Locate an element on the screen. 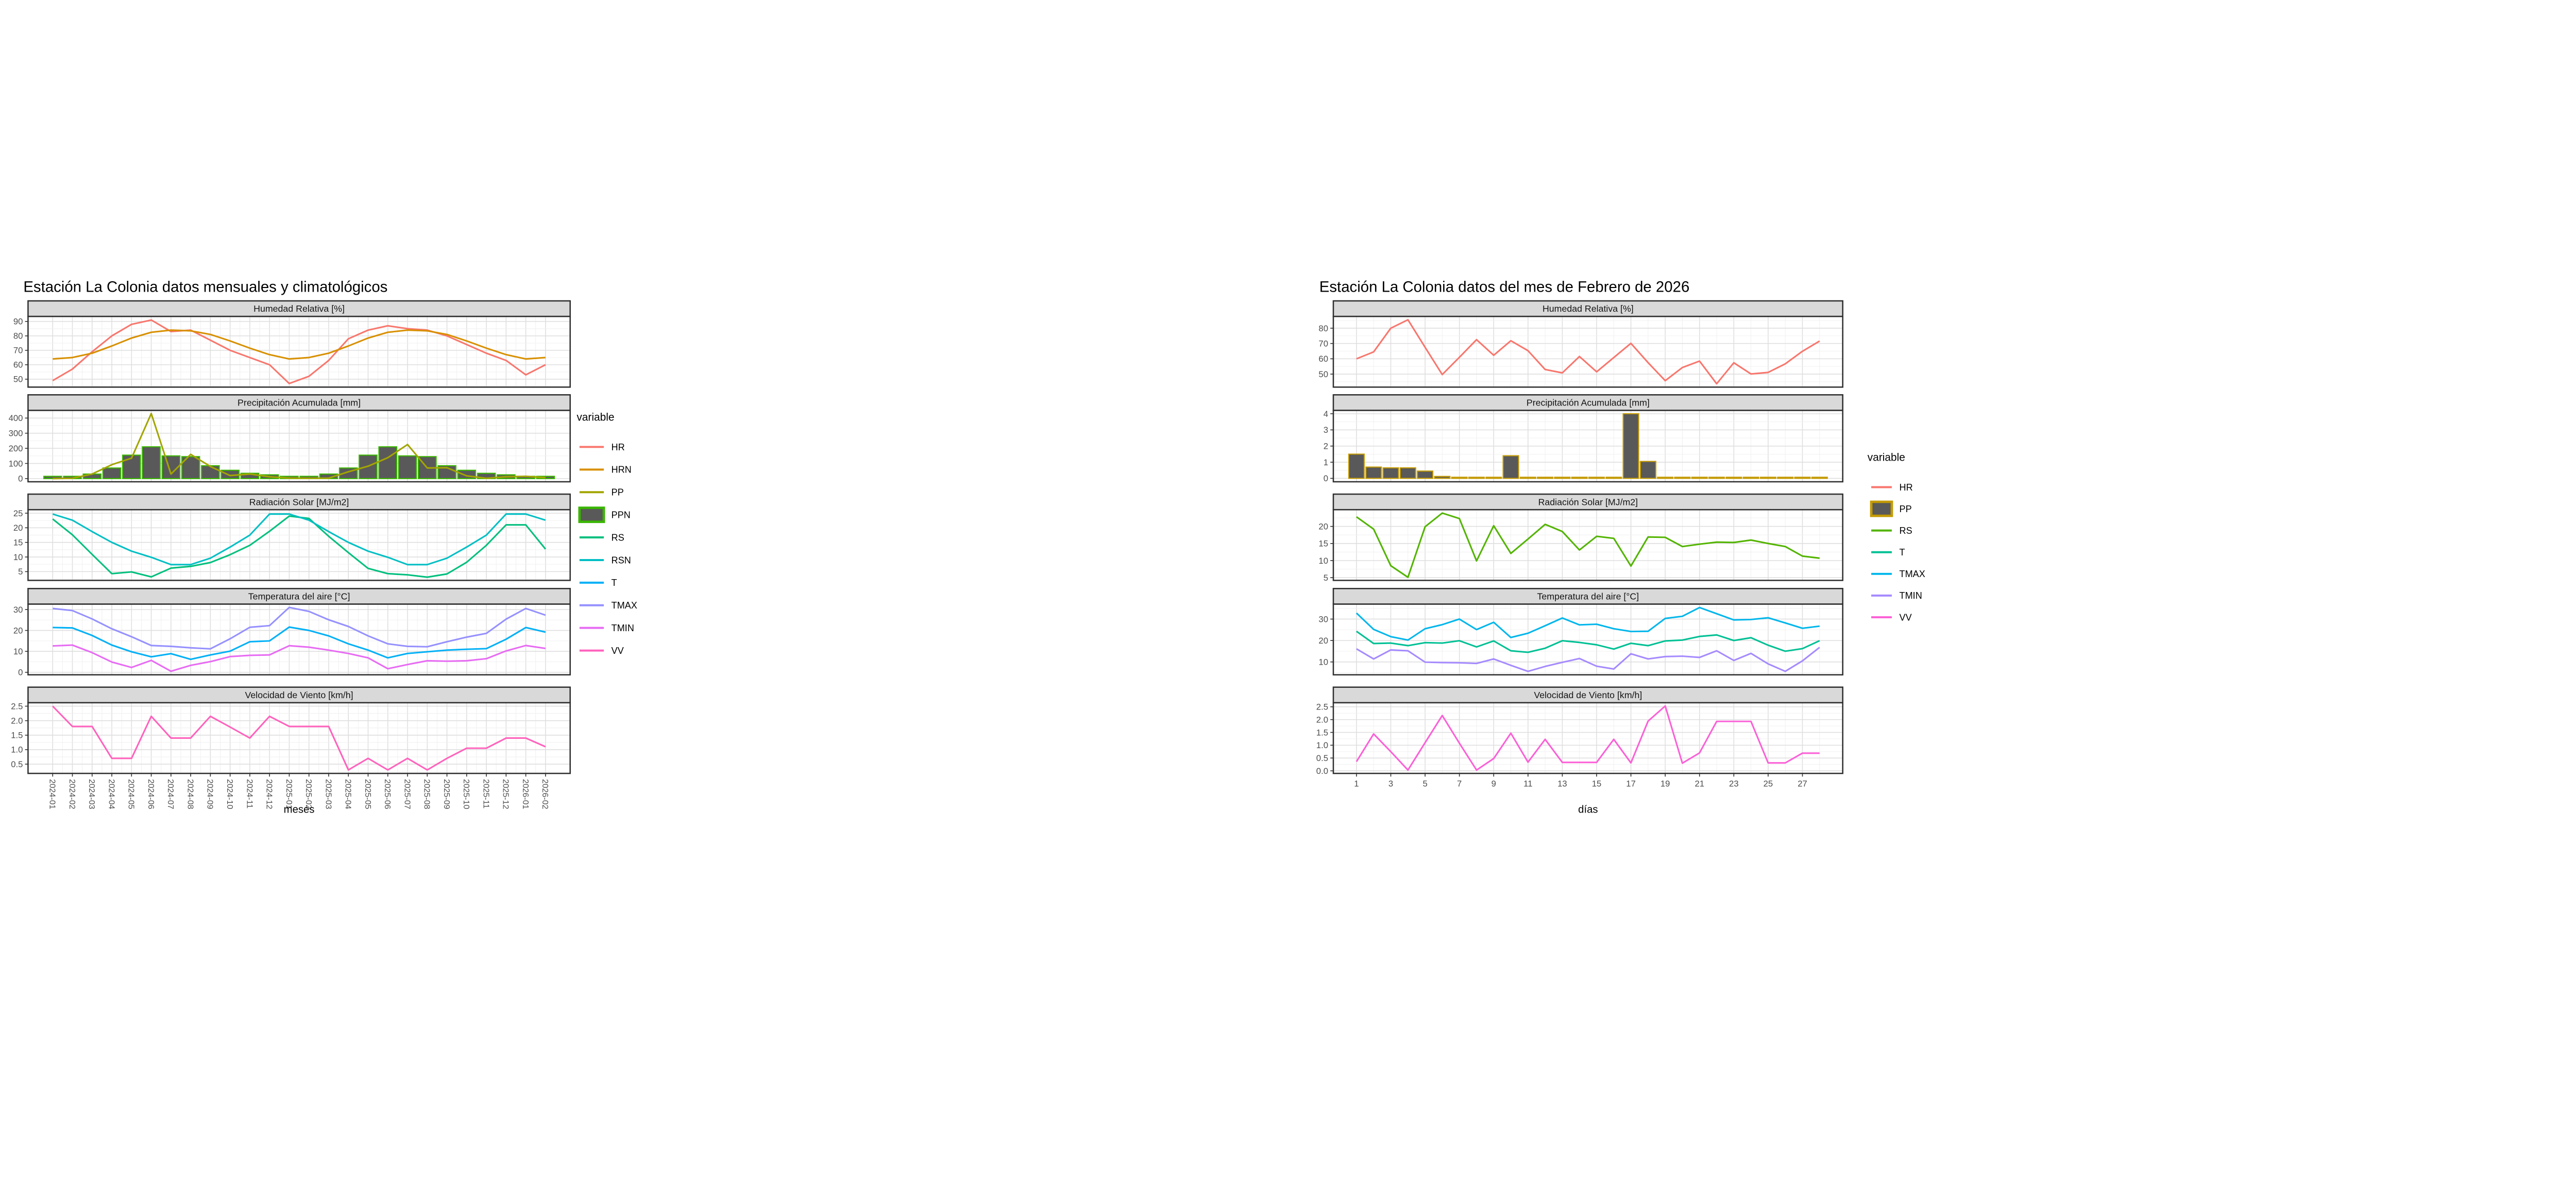  x-tick-label: 19 is located at coordinates (1665, 783).